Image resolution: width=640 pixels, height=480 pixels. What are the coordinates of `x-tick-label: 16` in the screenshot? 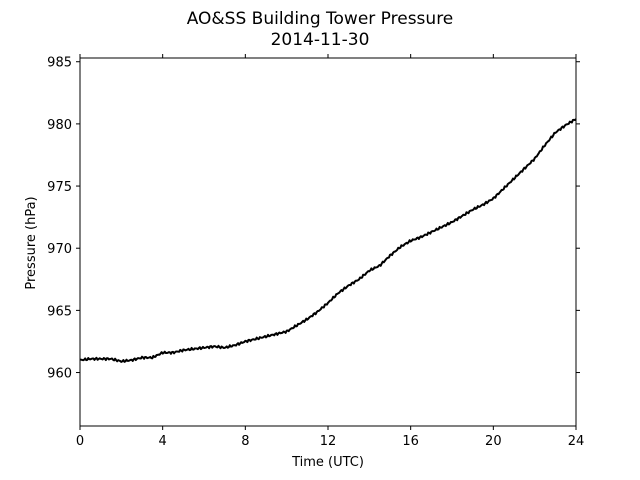 It's located at (410, 441).